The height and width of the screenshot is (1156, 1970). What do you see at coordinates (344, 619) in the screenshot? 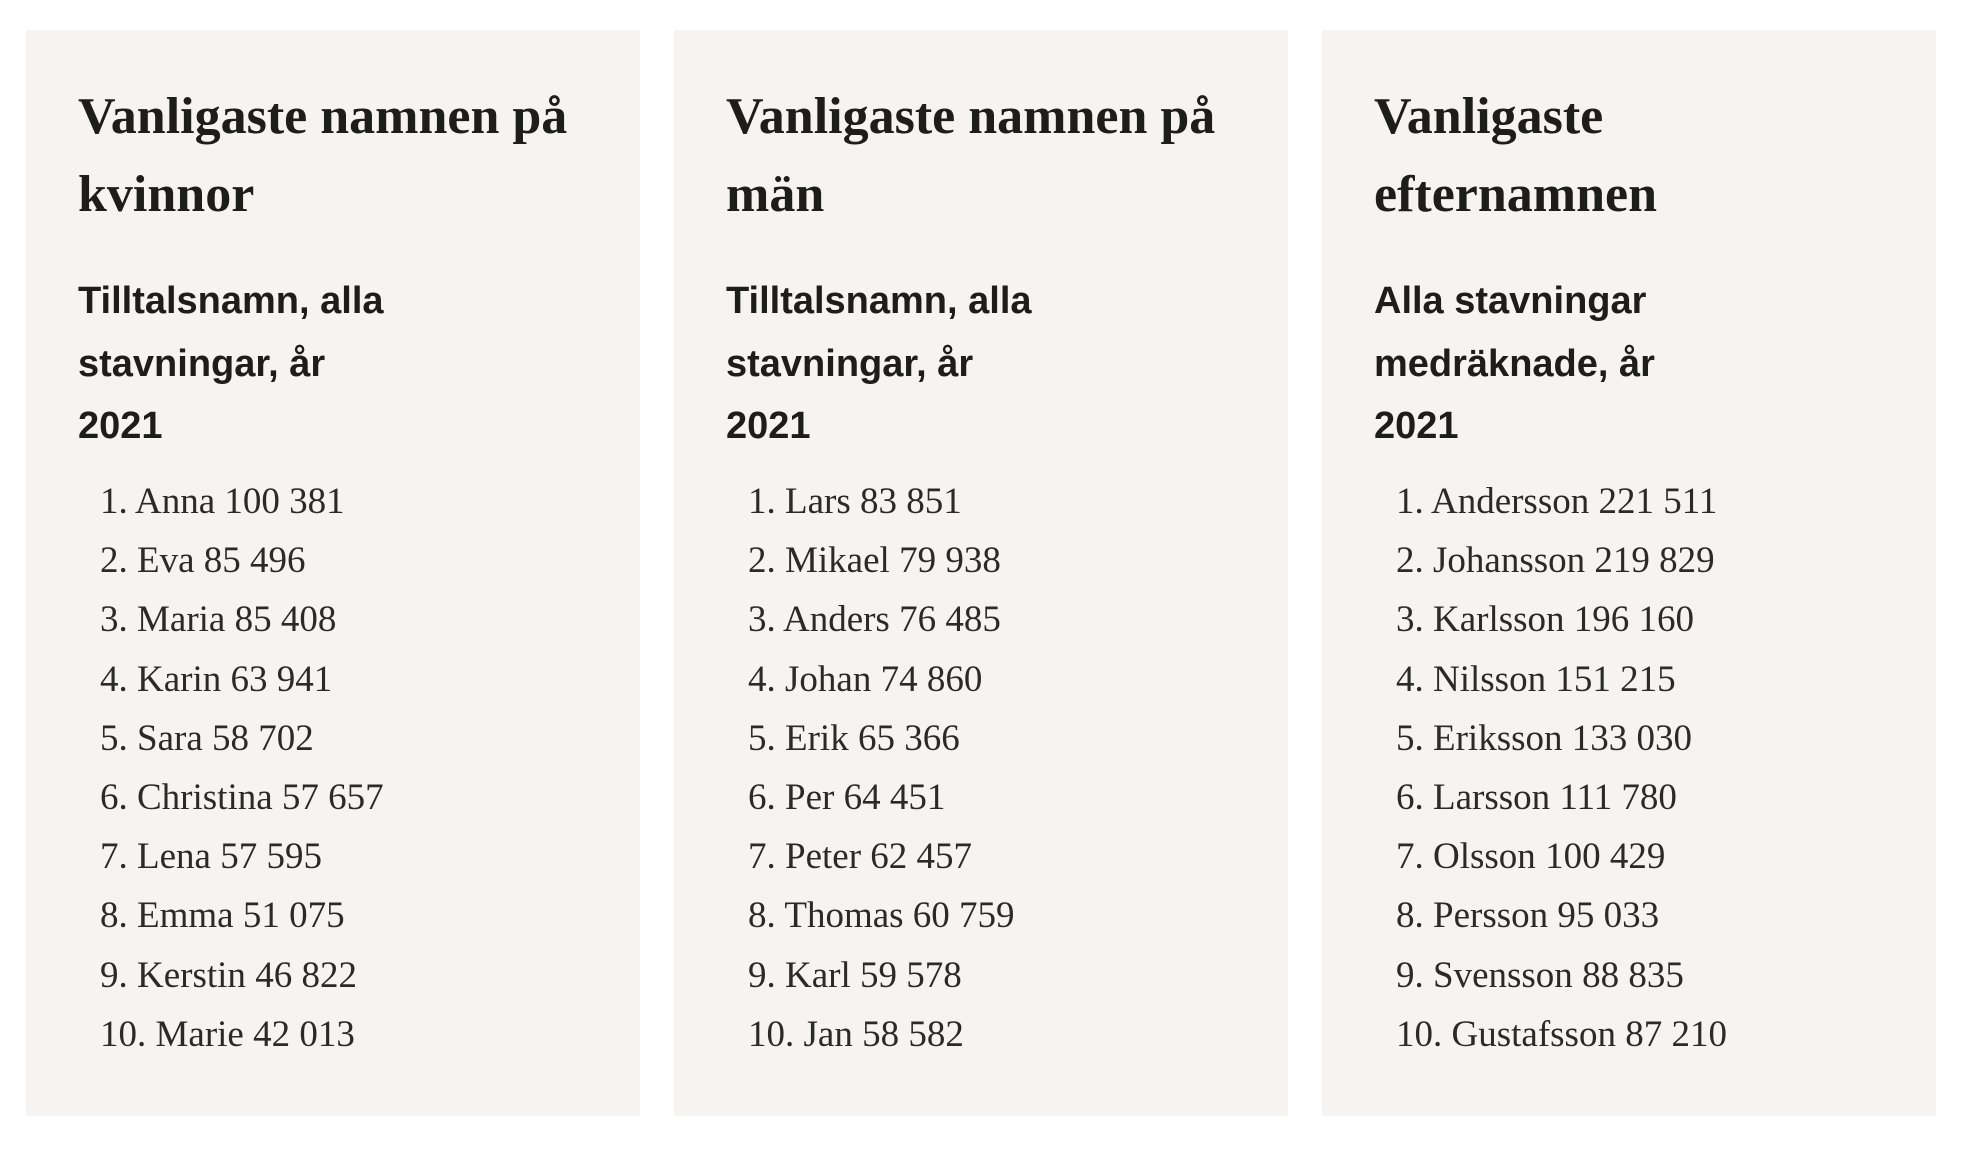
I see `list-item: 3. Maria 85 408` at bounding box center [344, 619].